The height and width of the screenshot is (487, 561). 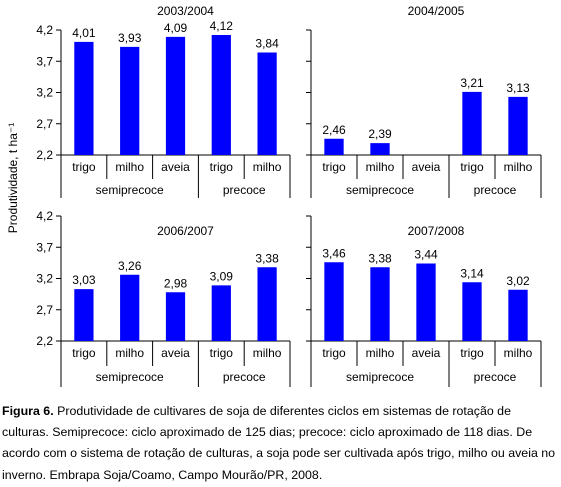 What do you see at coordinates (185, 231) in the screenshot?
I see `chart-title: 2006/2007` at bounding box center [185, 231].